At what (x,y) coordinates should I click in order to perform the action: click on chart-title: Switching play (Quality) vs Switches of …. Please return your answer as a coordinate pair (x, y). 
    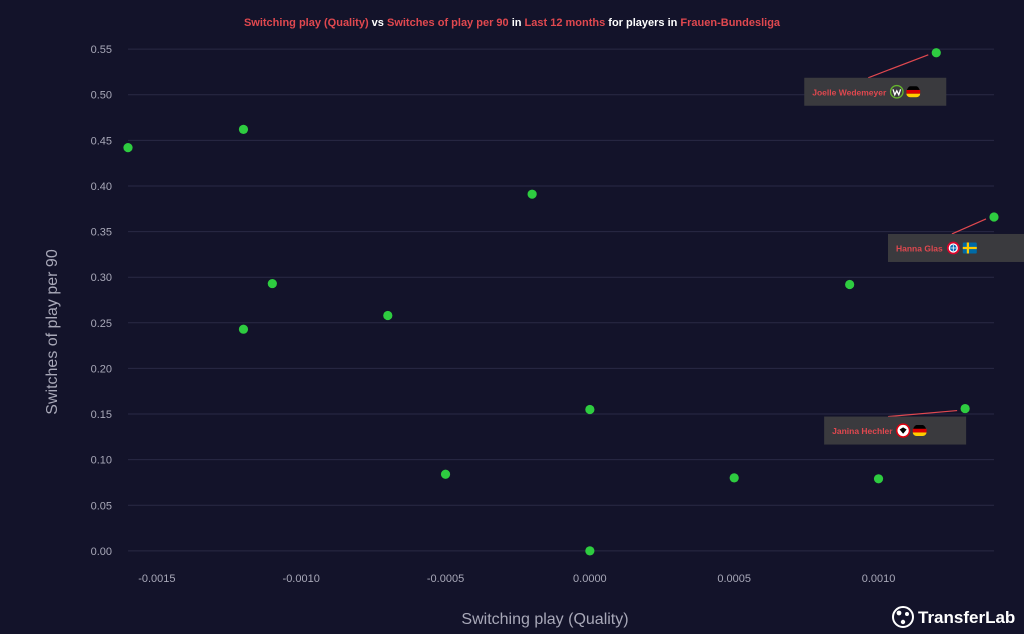
    Looking at the image, I should click on (512, 23).